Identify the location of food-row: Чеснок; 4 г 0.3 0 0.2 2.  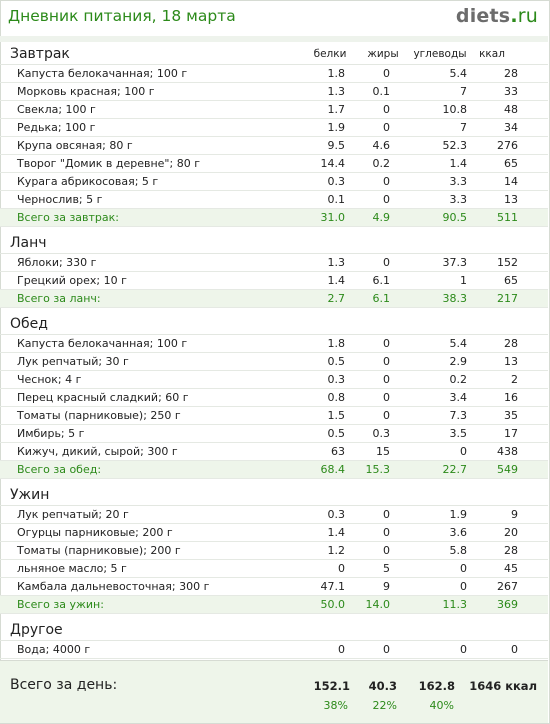
(274, 380).